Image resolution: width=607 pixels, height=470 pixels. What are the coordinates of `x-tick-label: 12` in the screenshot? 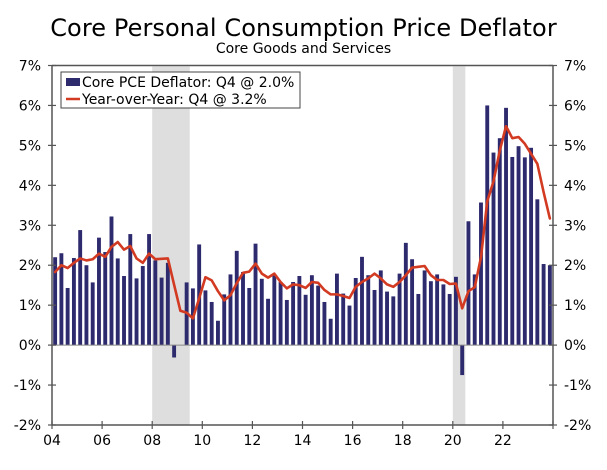 It's located at (252, 441).